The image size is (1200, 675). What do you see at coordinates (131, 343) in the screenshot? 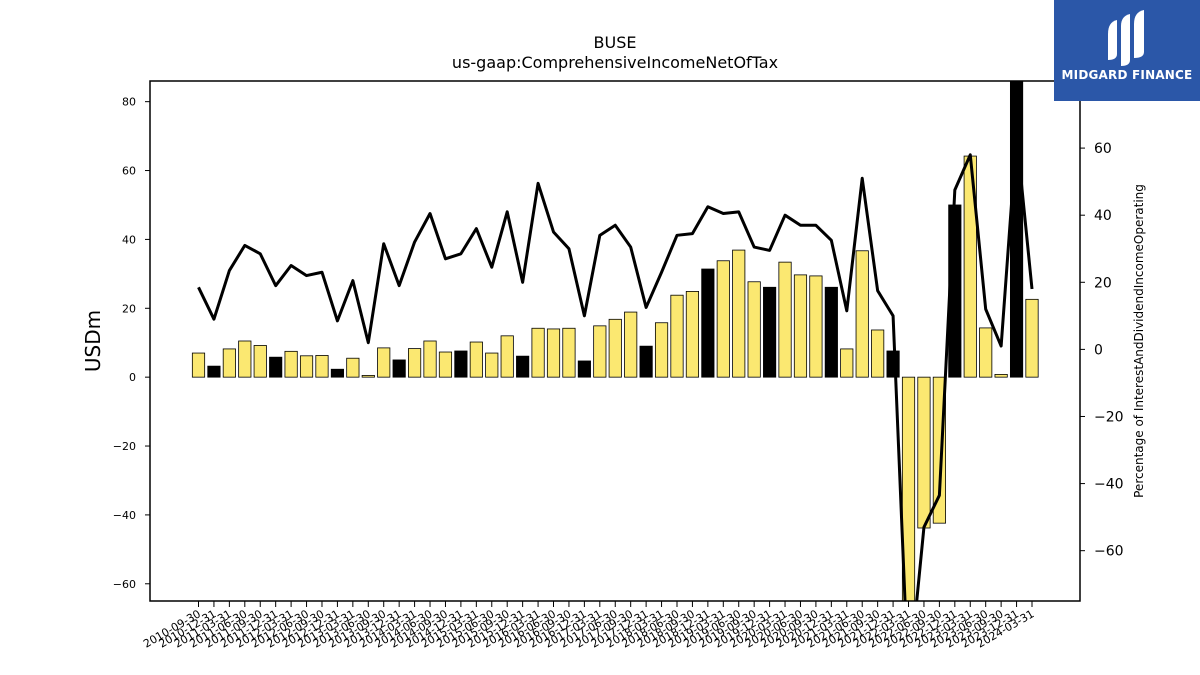
I see `y-axis-left: −60 −40 −20 0 20 40 60 80` at bounding box center [131, 343].